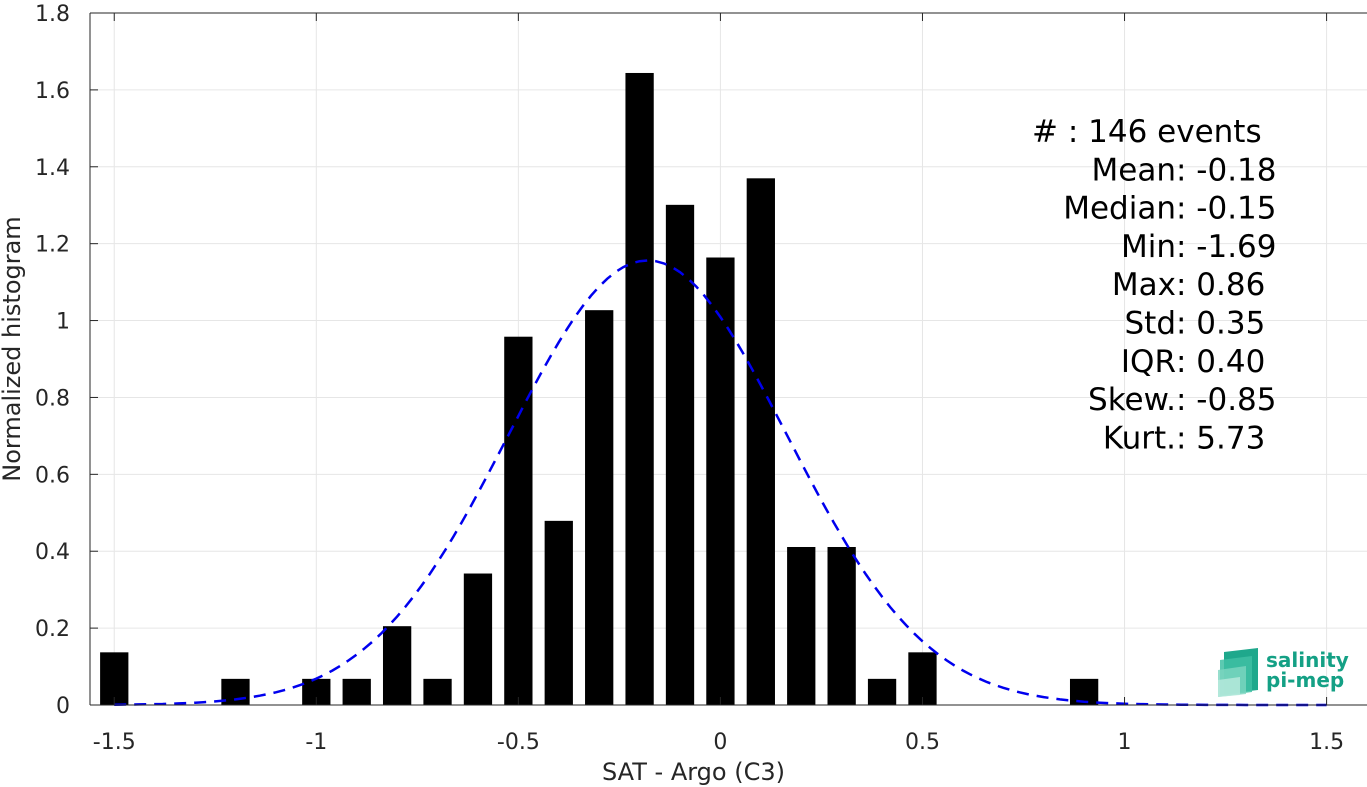 The height and width of the screenshot is (787, 1367). What do you see at coordinates (1132, 400) in the screenshot?
I see `stats-line-label: Skew.` at bounding box center [1132, 400].